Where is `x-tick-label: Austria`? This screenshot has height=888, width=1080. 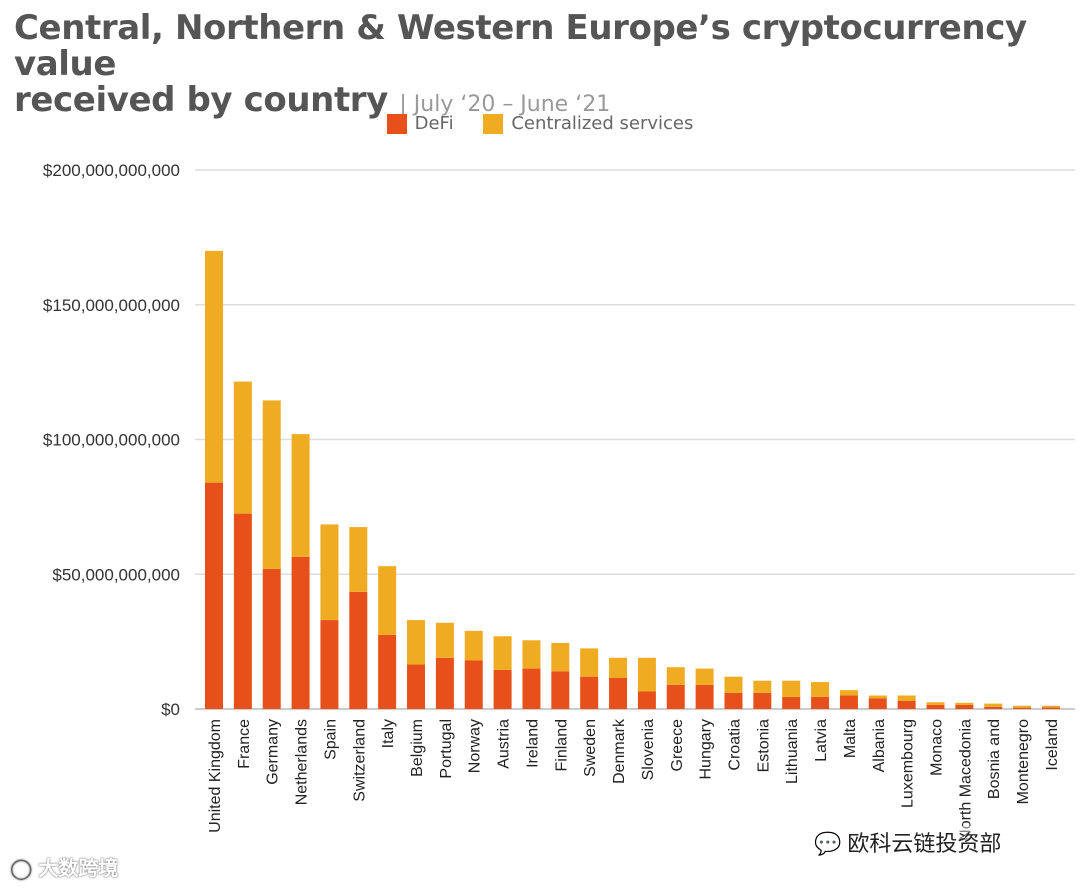
x-tick-label: Austria is located at coordinates (504, 744).